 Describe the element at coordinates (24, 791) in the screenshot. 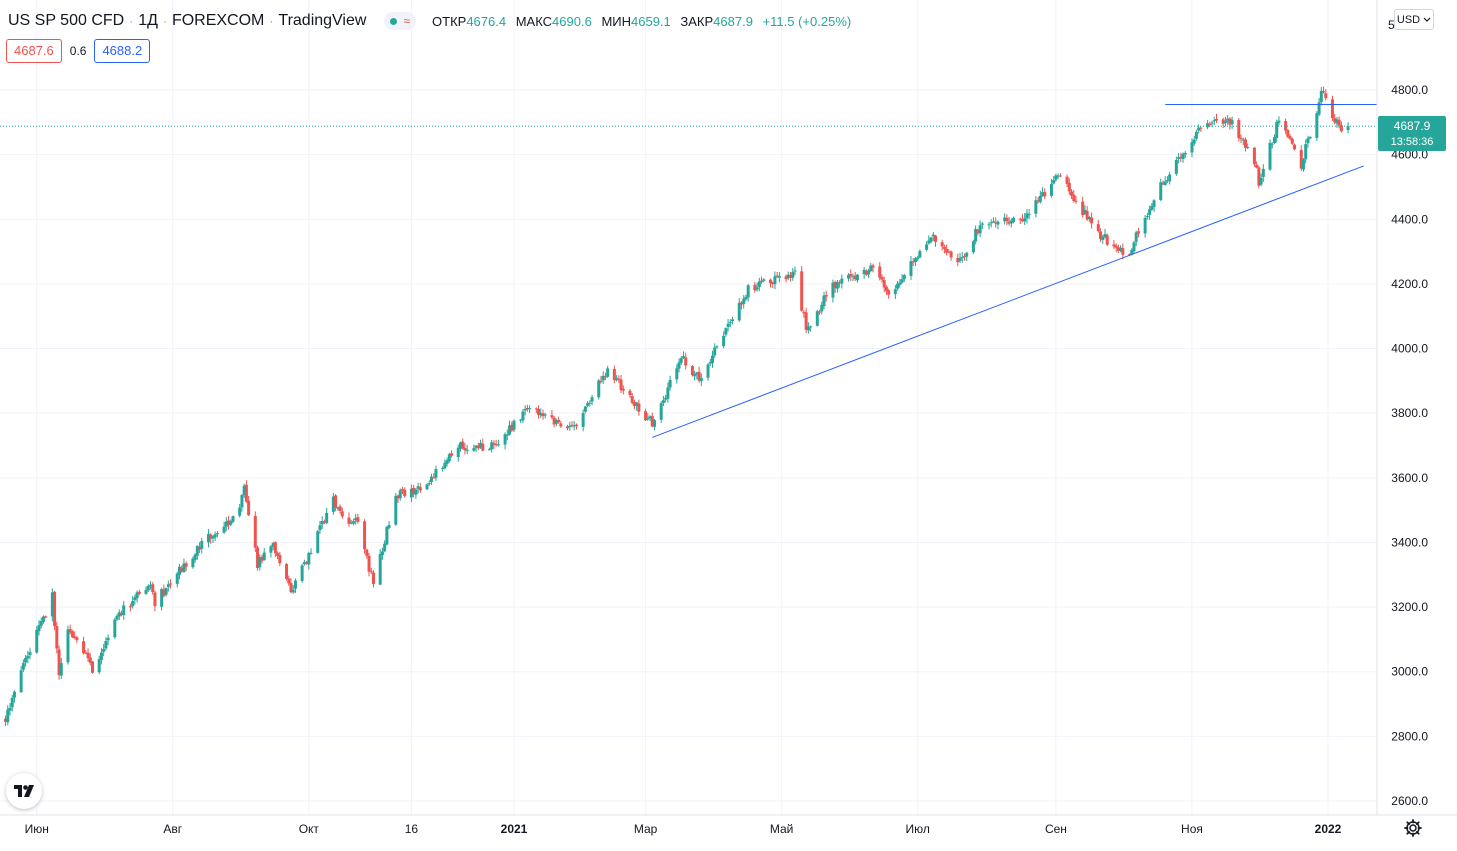

I see `tradingview-logo-icon` at that location.